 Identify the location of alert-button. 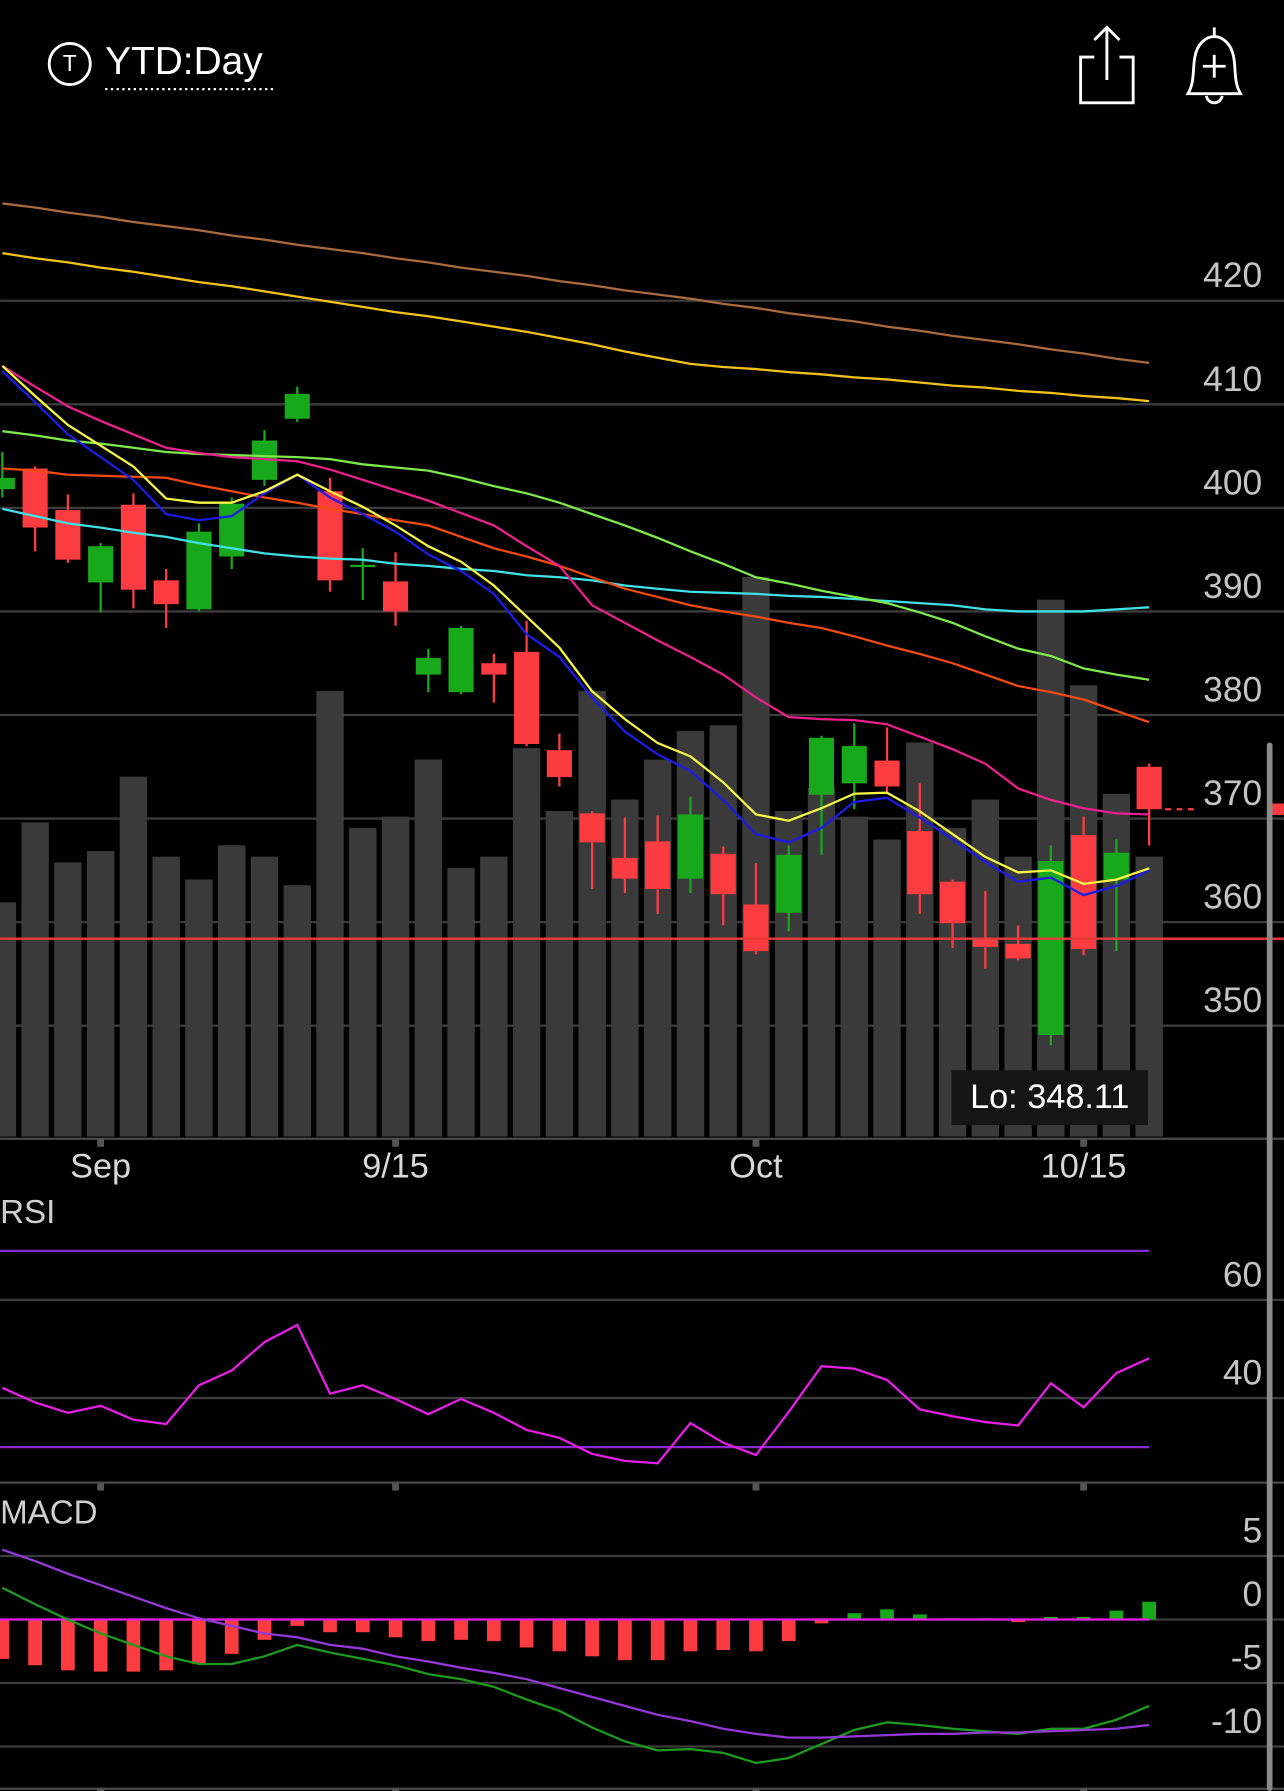
(1214, 66).